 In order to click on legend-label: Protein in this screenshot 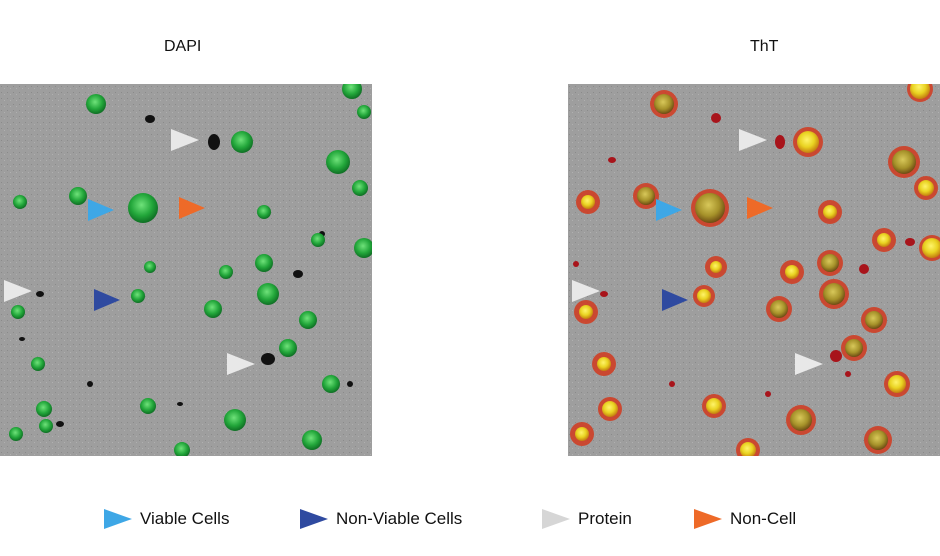, I will do `click(605, 518)`.